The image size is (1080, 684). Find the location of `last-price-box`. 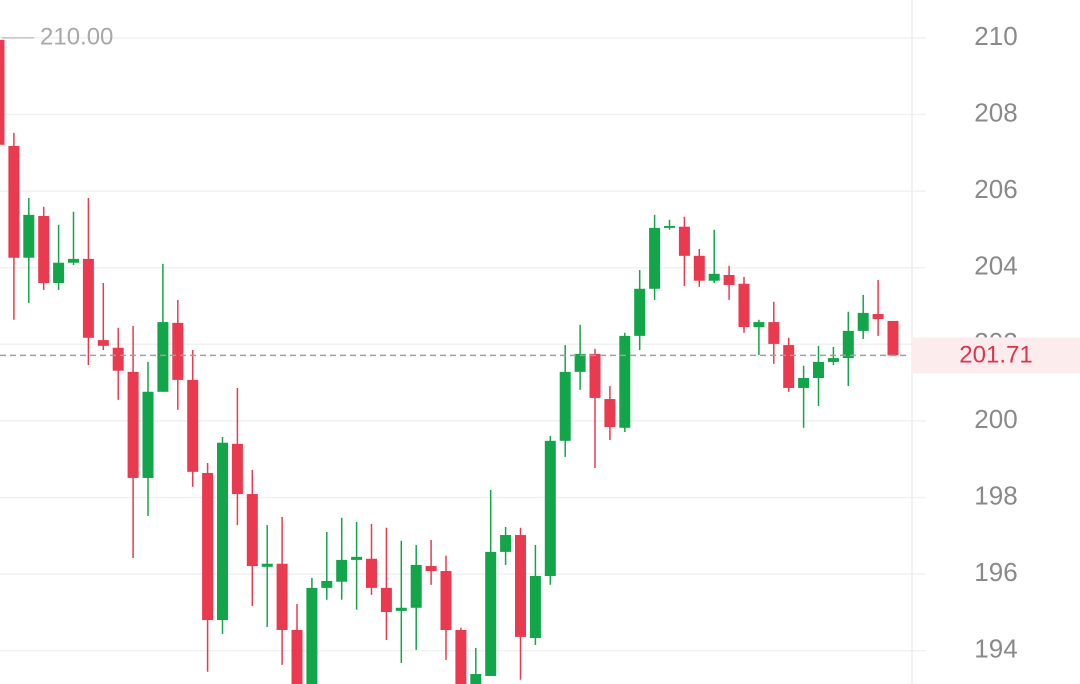

last-price-box is located at coordinates (996, 355).